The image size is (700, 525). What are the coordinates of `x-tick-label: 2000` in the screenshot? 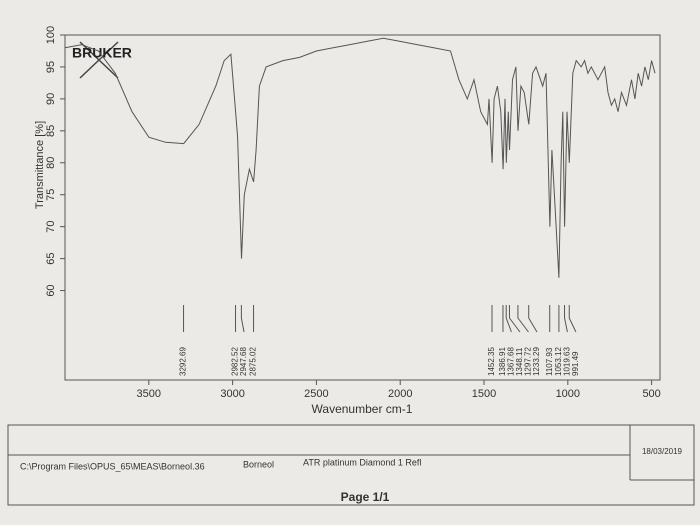 It's located at (400, 394).